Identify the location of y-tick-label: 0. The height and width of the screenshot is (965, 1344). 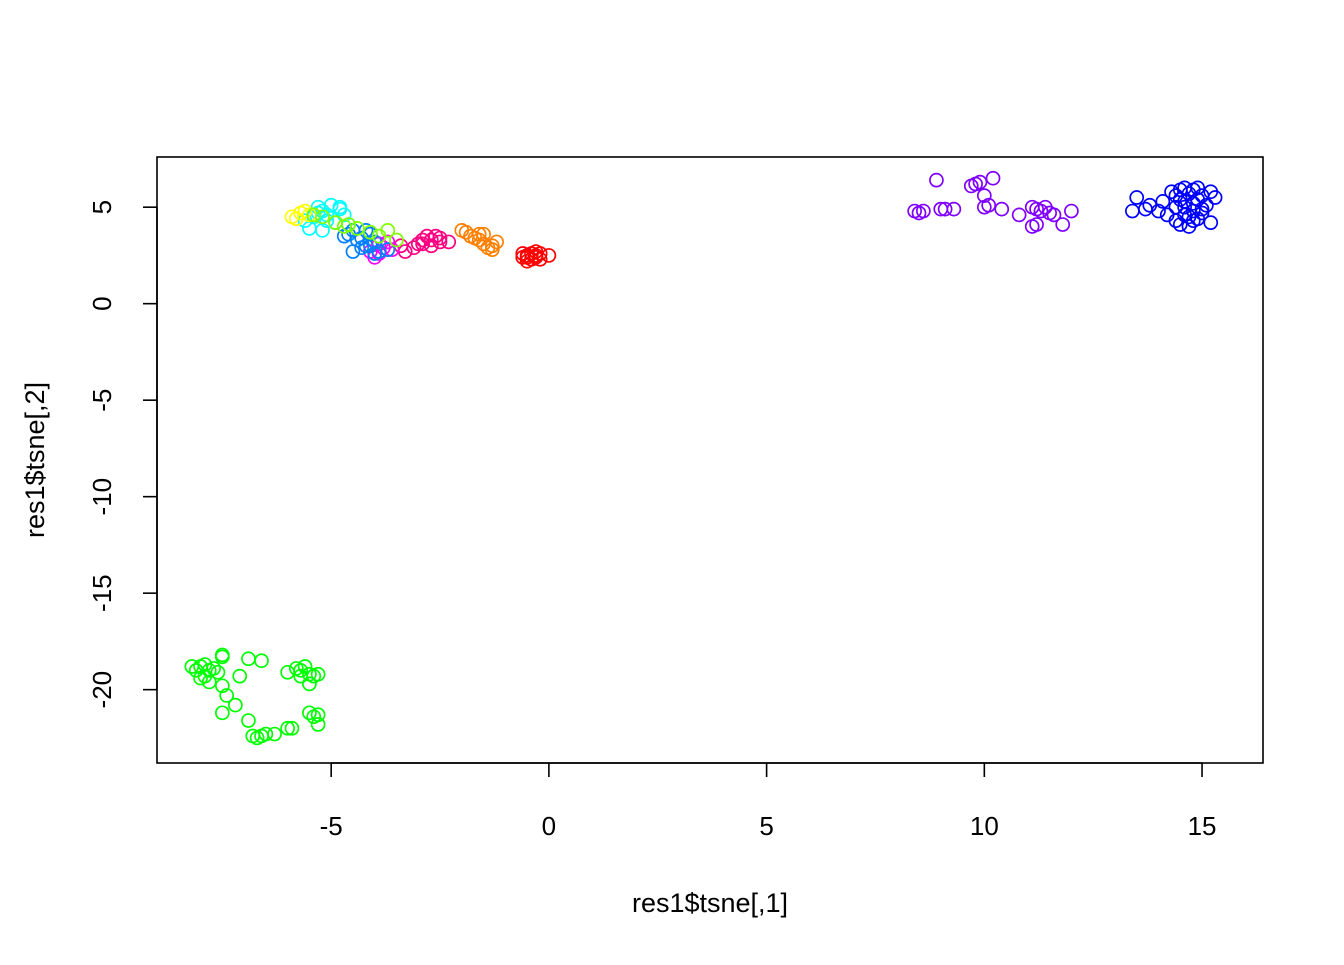
(102, 303).